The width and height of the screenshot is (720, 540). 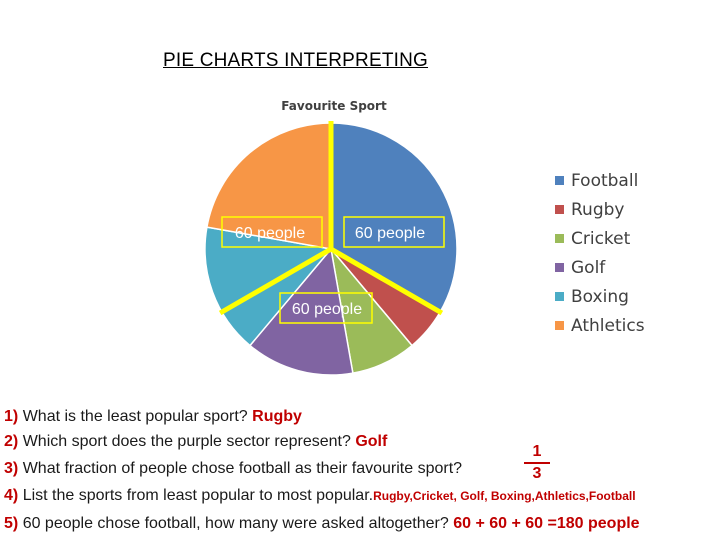 I want to click on question-number: 3), so click(x=11, y=468).